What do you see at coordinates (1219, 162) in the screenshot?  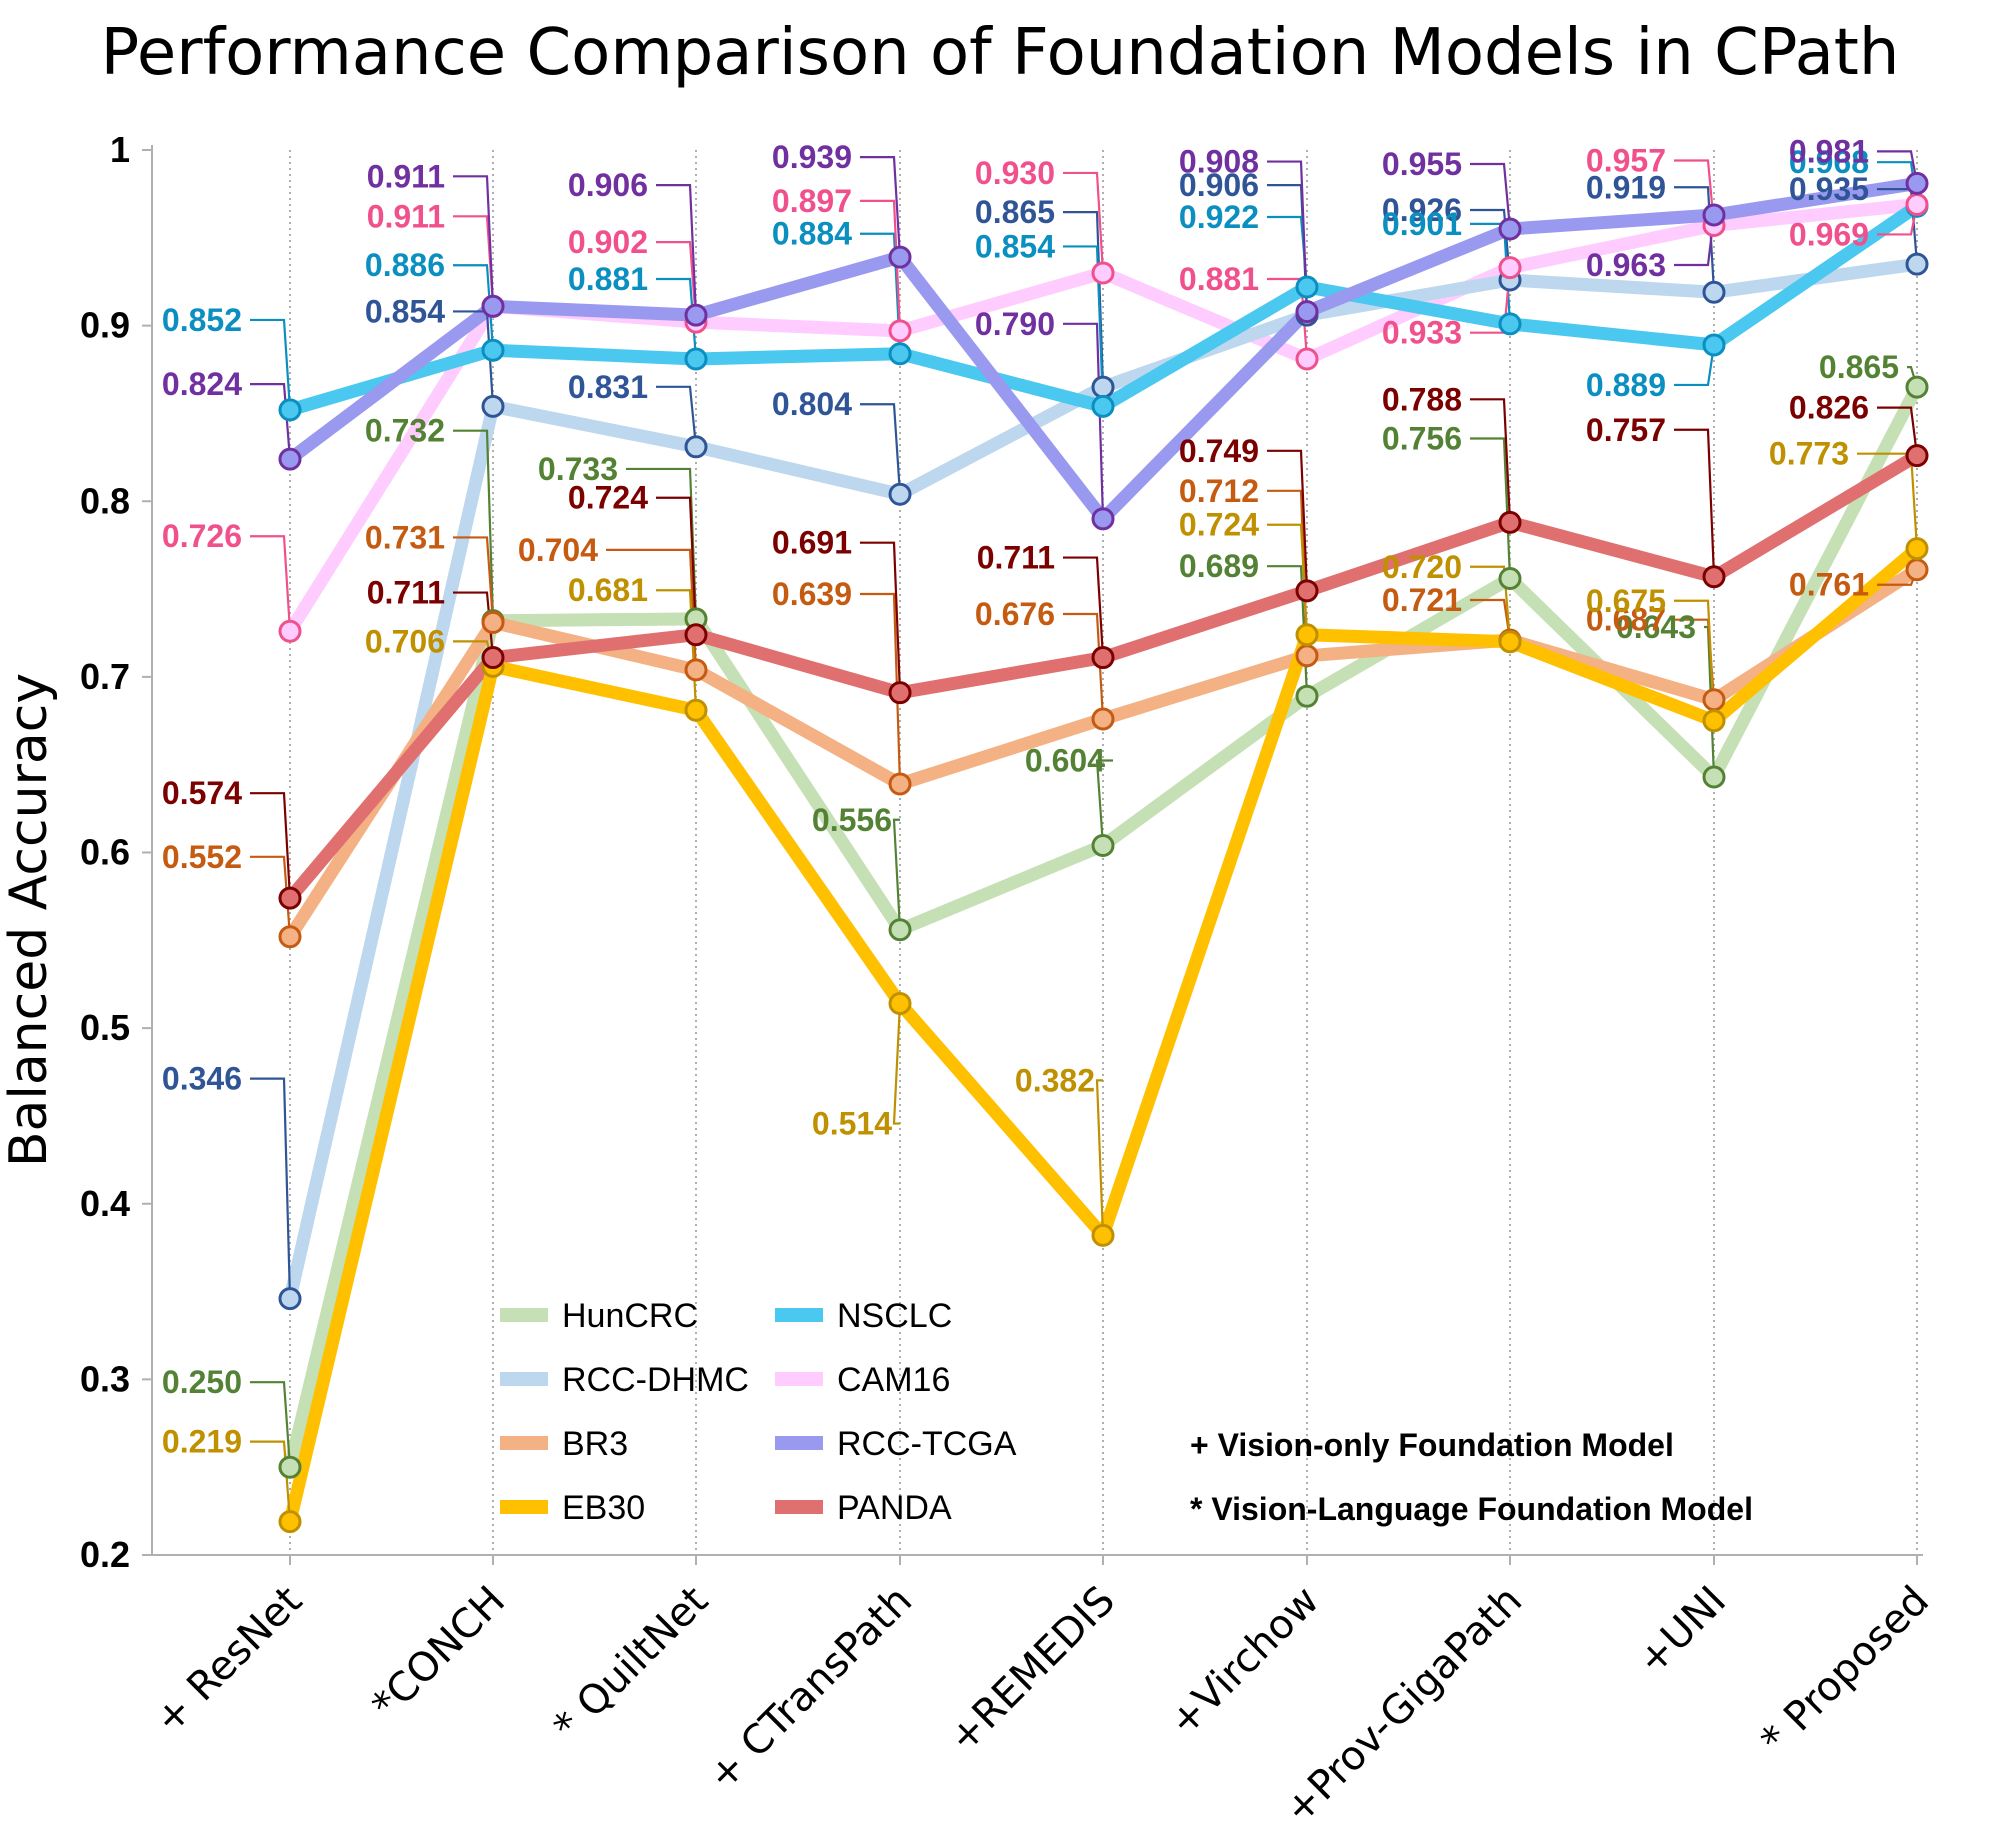 I see `data-label-rcc-tcga: 0.908` at bounding box center [1219, 162].